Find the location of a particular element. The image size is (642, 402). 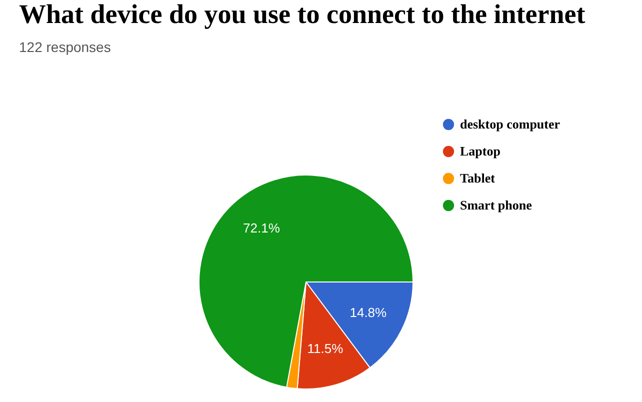

data-label: 14.8% is located at coordinates (369, 312).